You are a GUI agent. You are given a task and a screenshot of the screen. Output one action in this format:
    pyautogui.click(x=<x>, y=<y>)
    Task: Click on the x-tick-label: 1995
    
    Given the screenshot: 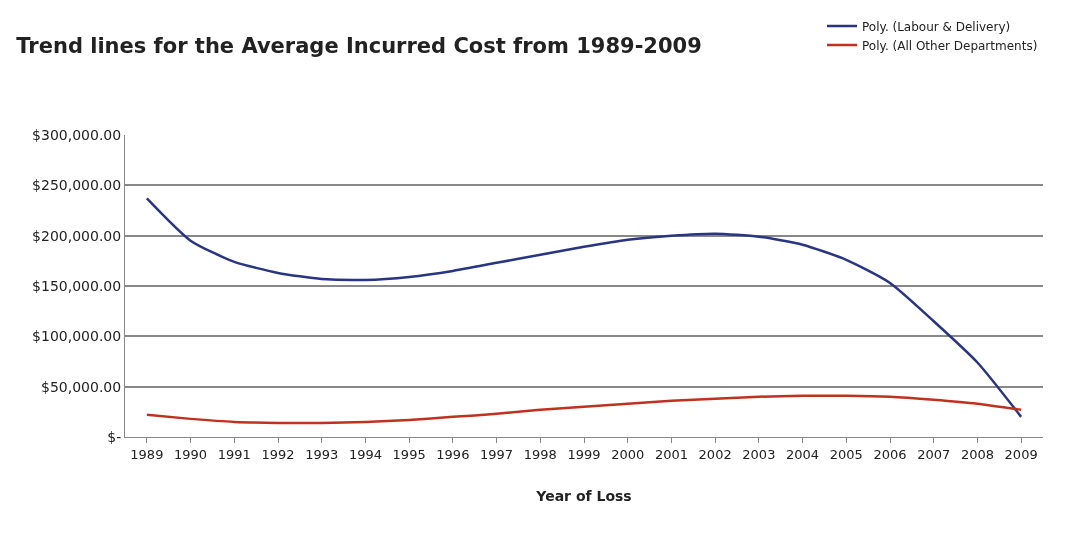 What is the action you would take?
    pyautogui.click(x=409, y=454)
    